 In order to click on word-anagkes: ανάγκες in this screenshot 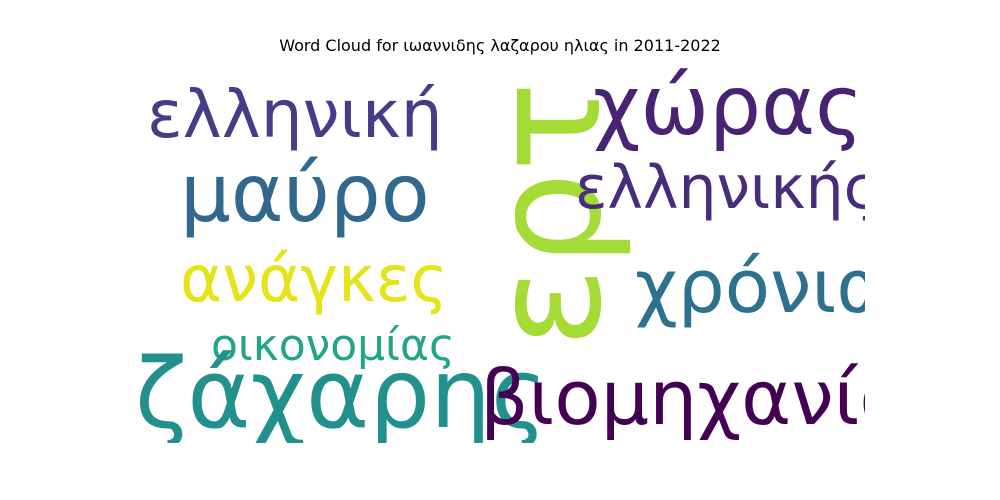, I will do `click(314, 280)`.